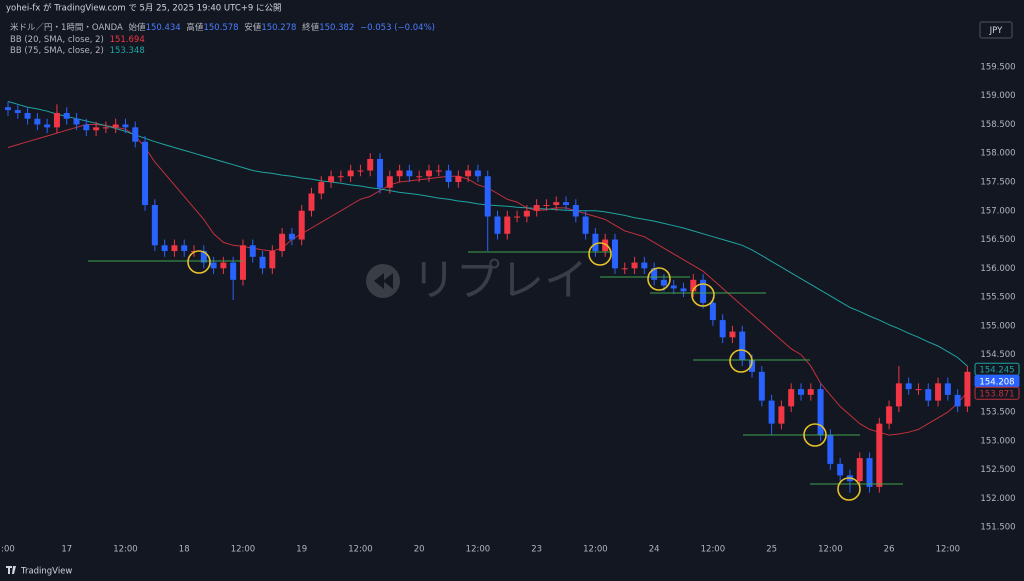 Image resolution: width=1024 pixels, height=581 pixels. Describe the element at coordinates (195, 27) in the screenshot. I see `ohlc-label: 高値` at that location.